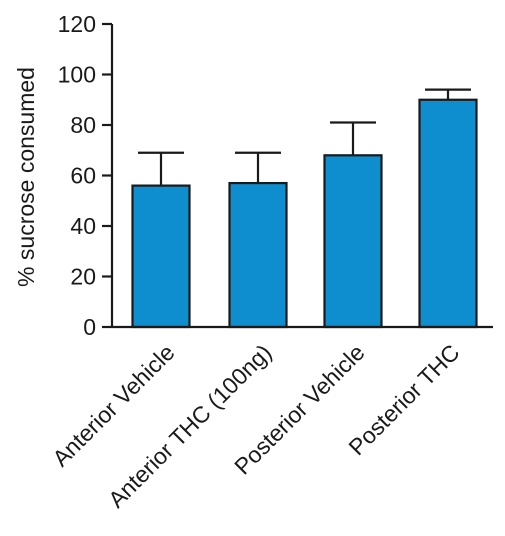 This screenshot has width=505, height=536. Describe the element at coordinates (26, 177) in the screenshot. I see `y-axis-title: % sucrose consumed` at that location.